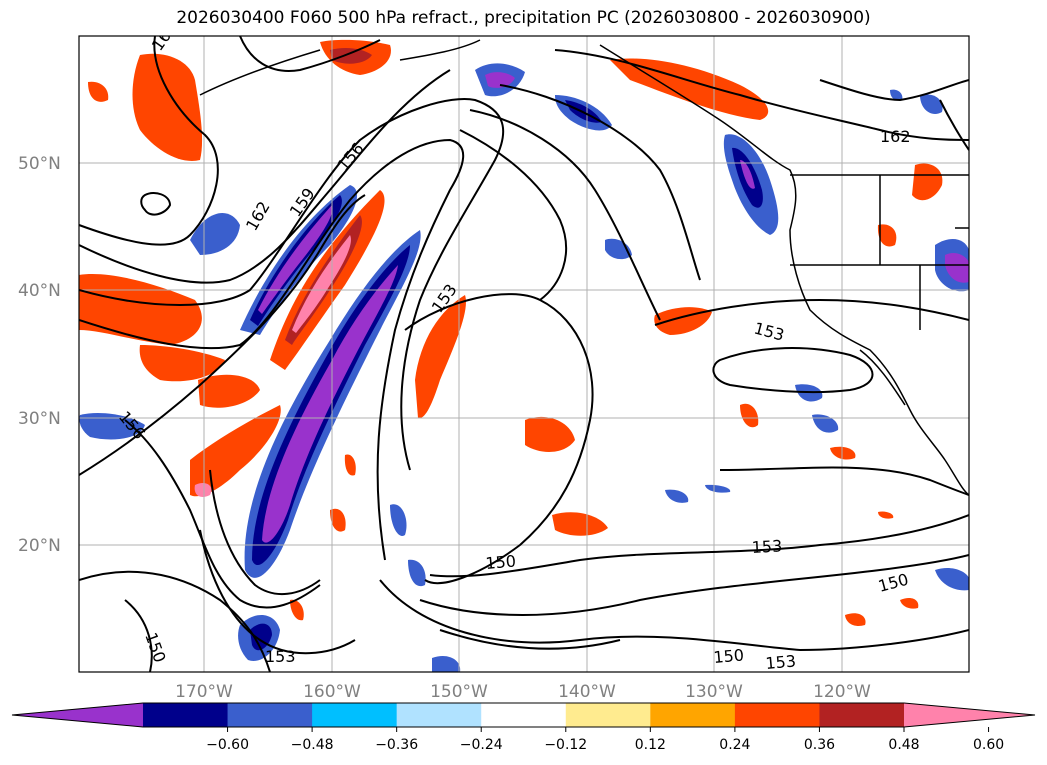 The width and height of the screenshot is (1047, 765). I want to click on colorbar-extend-low, so click(77, 715).